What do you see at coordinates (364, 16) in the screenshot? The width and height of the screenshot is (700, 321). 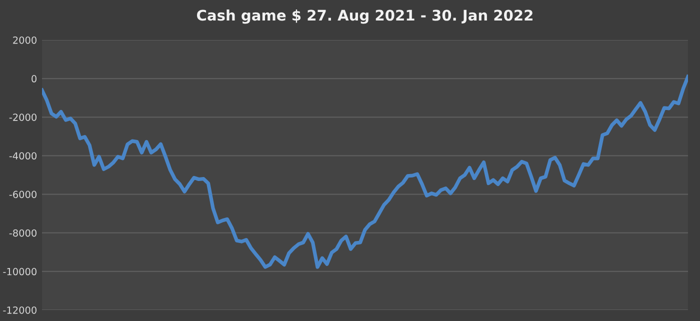 I see `chart-title: Cash game $ 27. Aug 2021 - 30. Jan 2022` at bounding box center [364, 16].